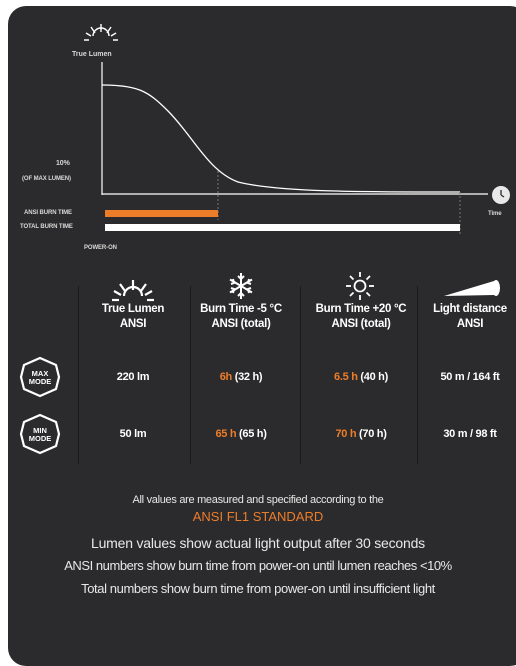  Describe the element at coordinates (361, 434) in the screenshot. I see `min-warm-burn-value: 70 h (70 h)` at that location.